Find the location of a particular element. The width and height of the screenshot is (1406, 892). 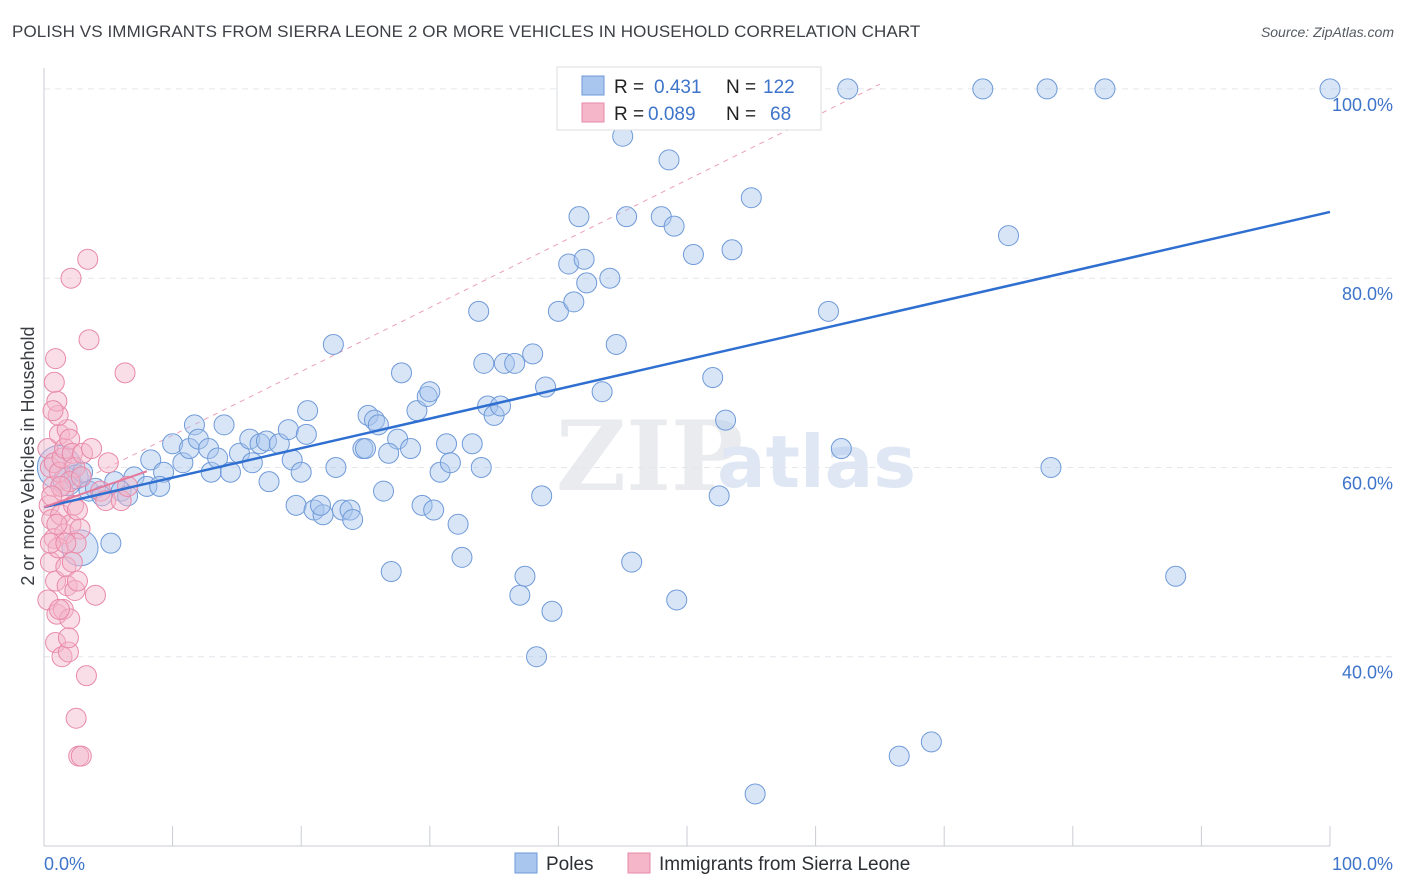

legend-n-label-poles: N = is located at coordinates (741, 87).